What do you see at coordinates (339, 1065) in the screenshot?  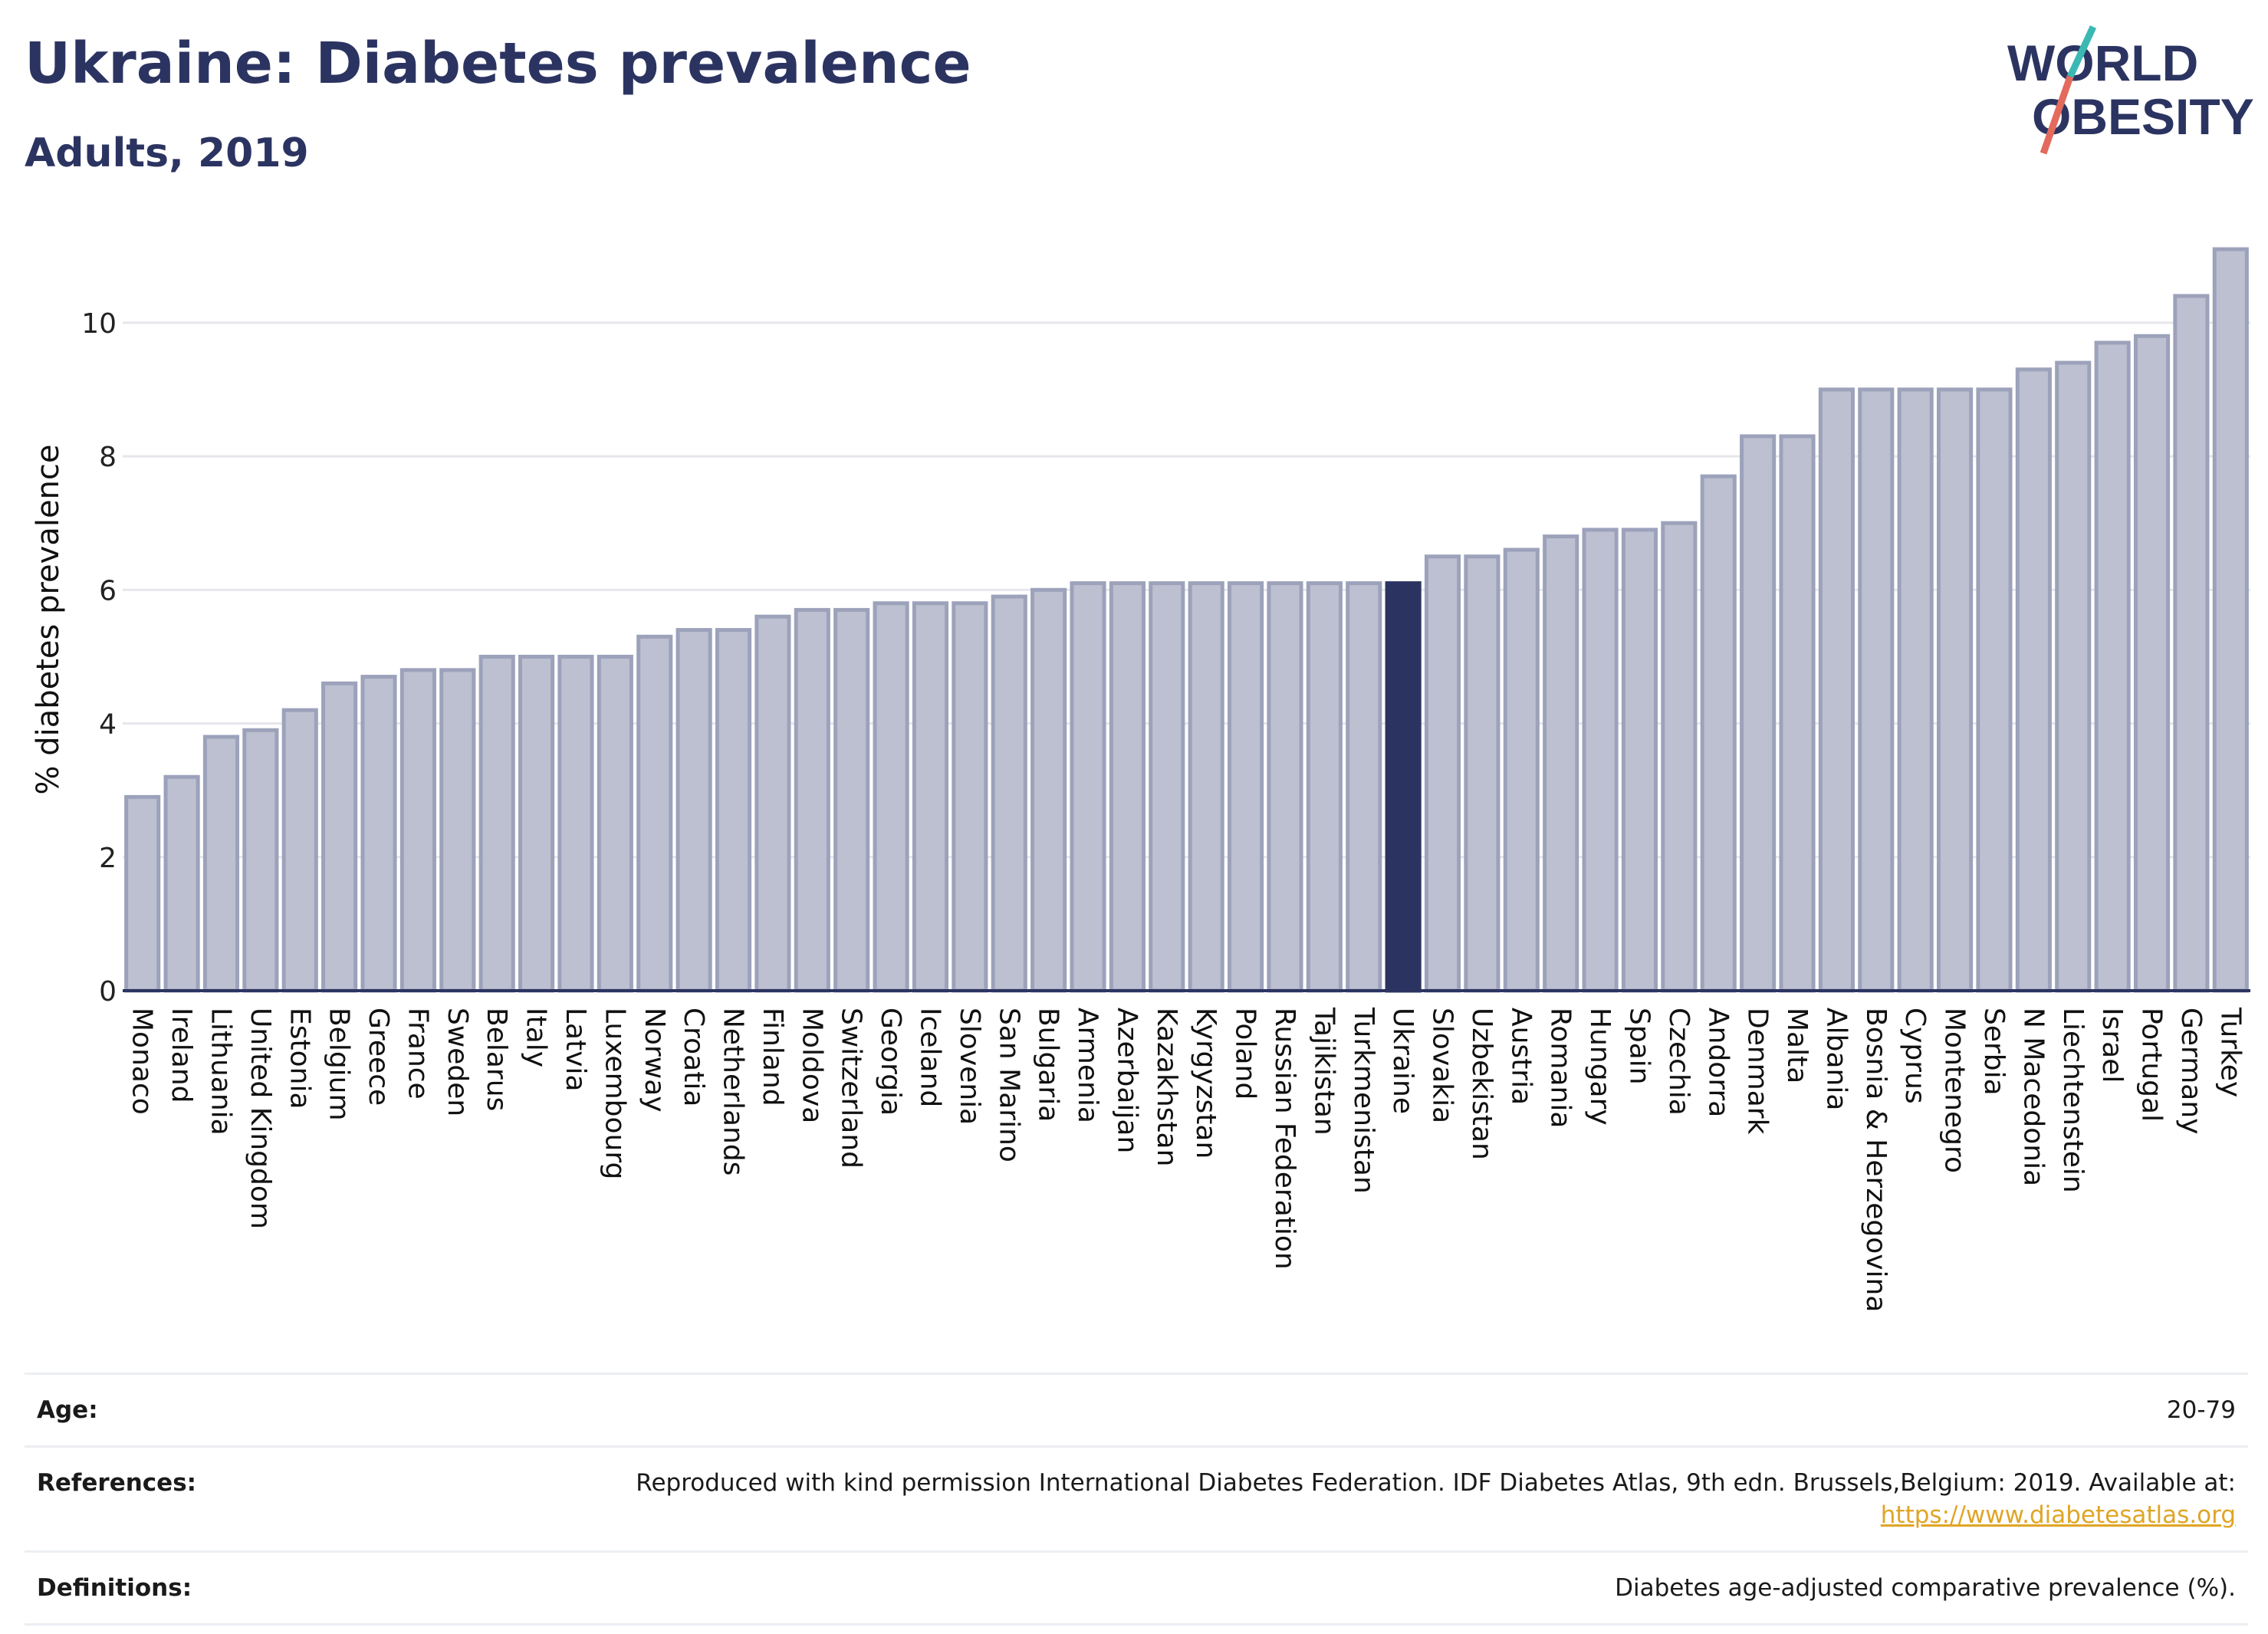 I see `x-tick-label: Belgium` at bounding box center [339, 1065].